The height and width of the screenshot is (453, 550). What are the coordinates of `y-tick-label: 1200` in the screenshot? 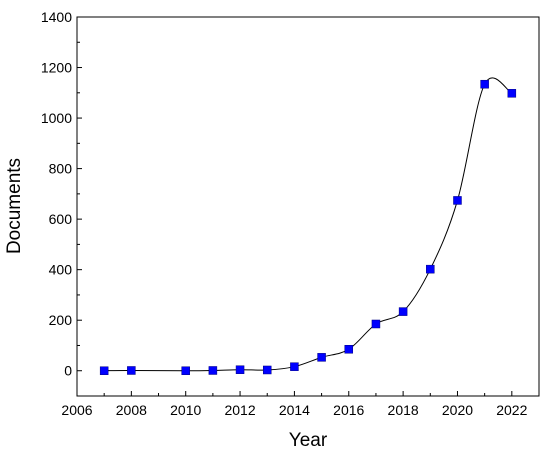 It's located at (56, 68).